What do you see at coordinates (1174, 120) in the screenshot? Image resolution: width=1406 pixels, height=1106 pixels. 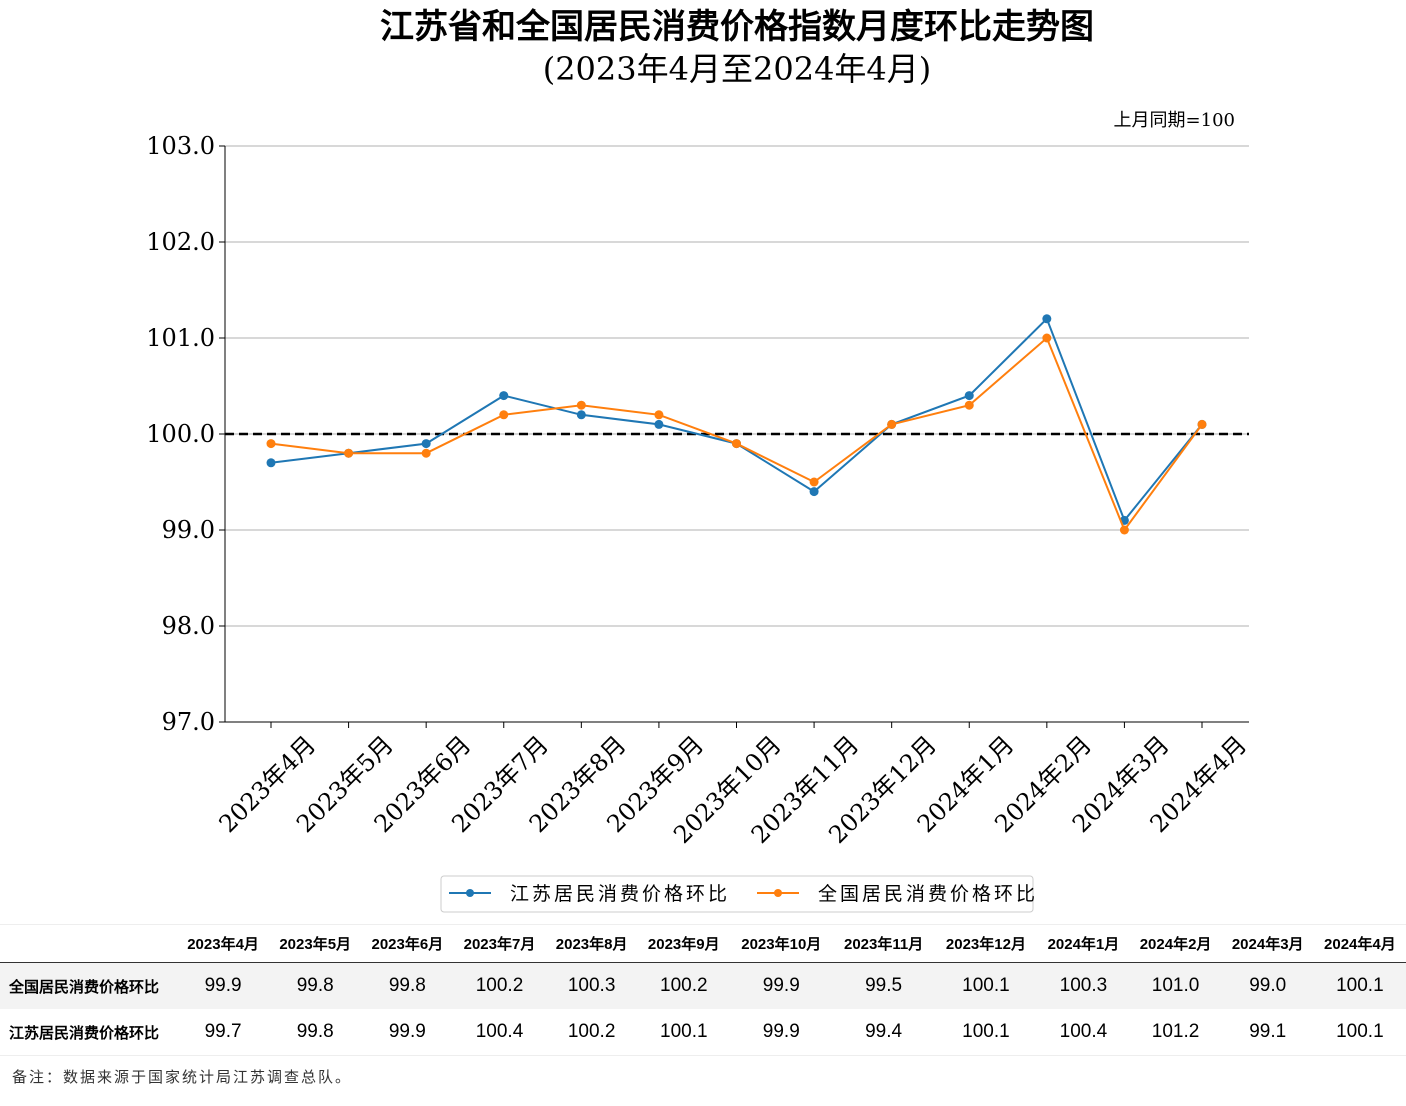 I see `chart-annotation: 上月同期=100` at bounding box center [1174, 120].